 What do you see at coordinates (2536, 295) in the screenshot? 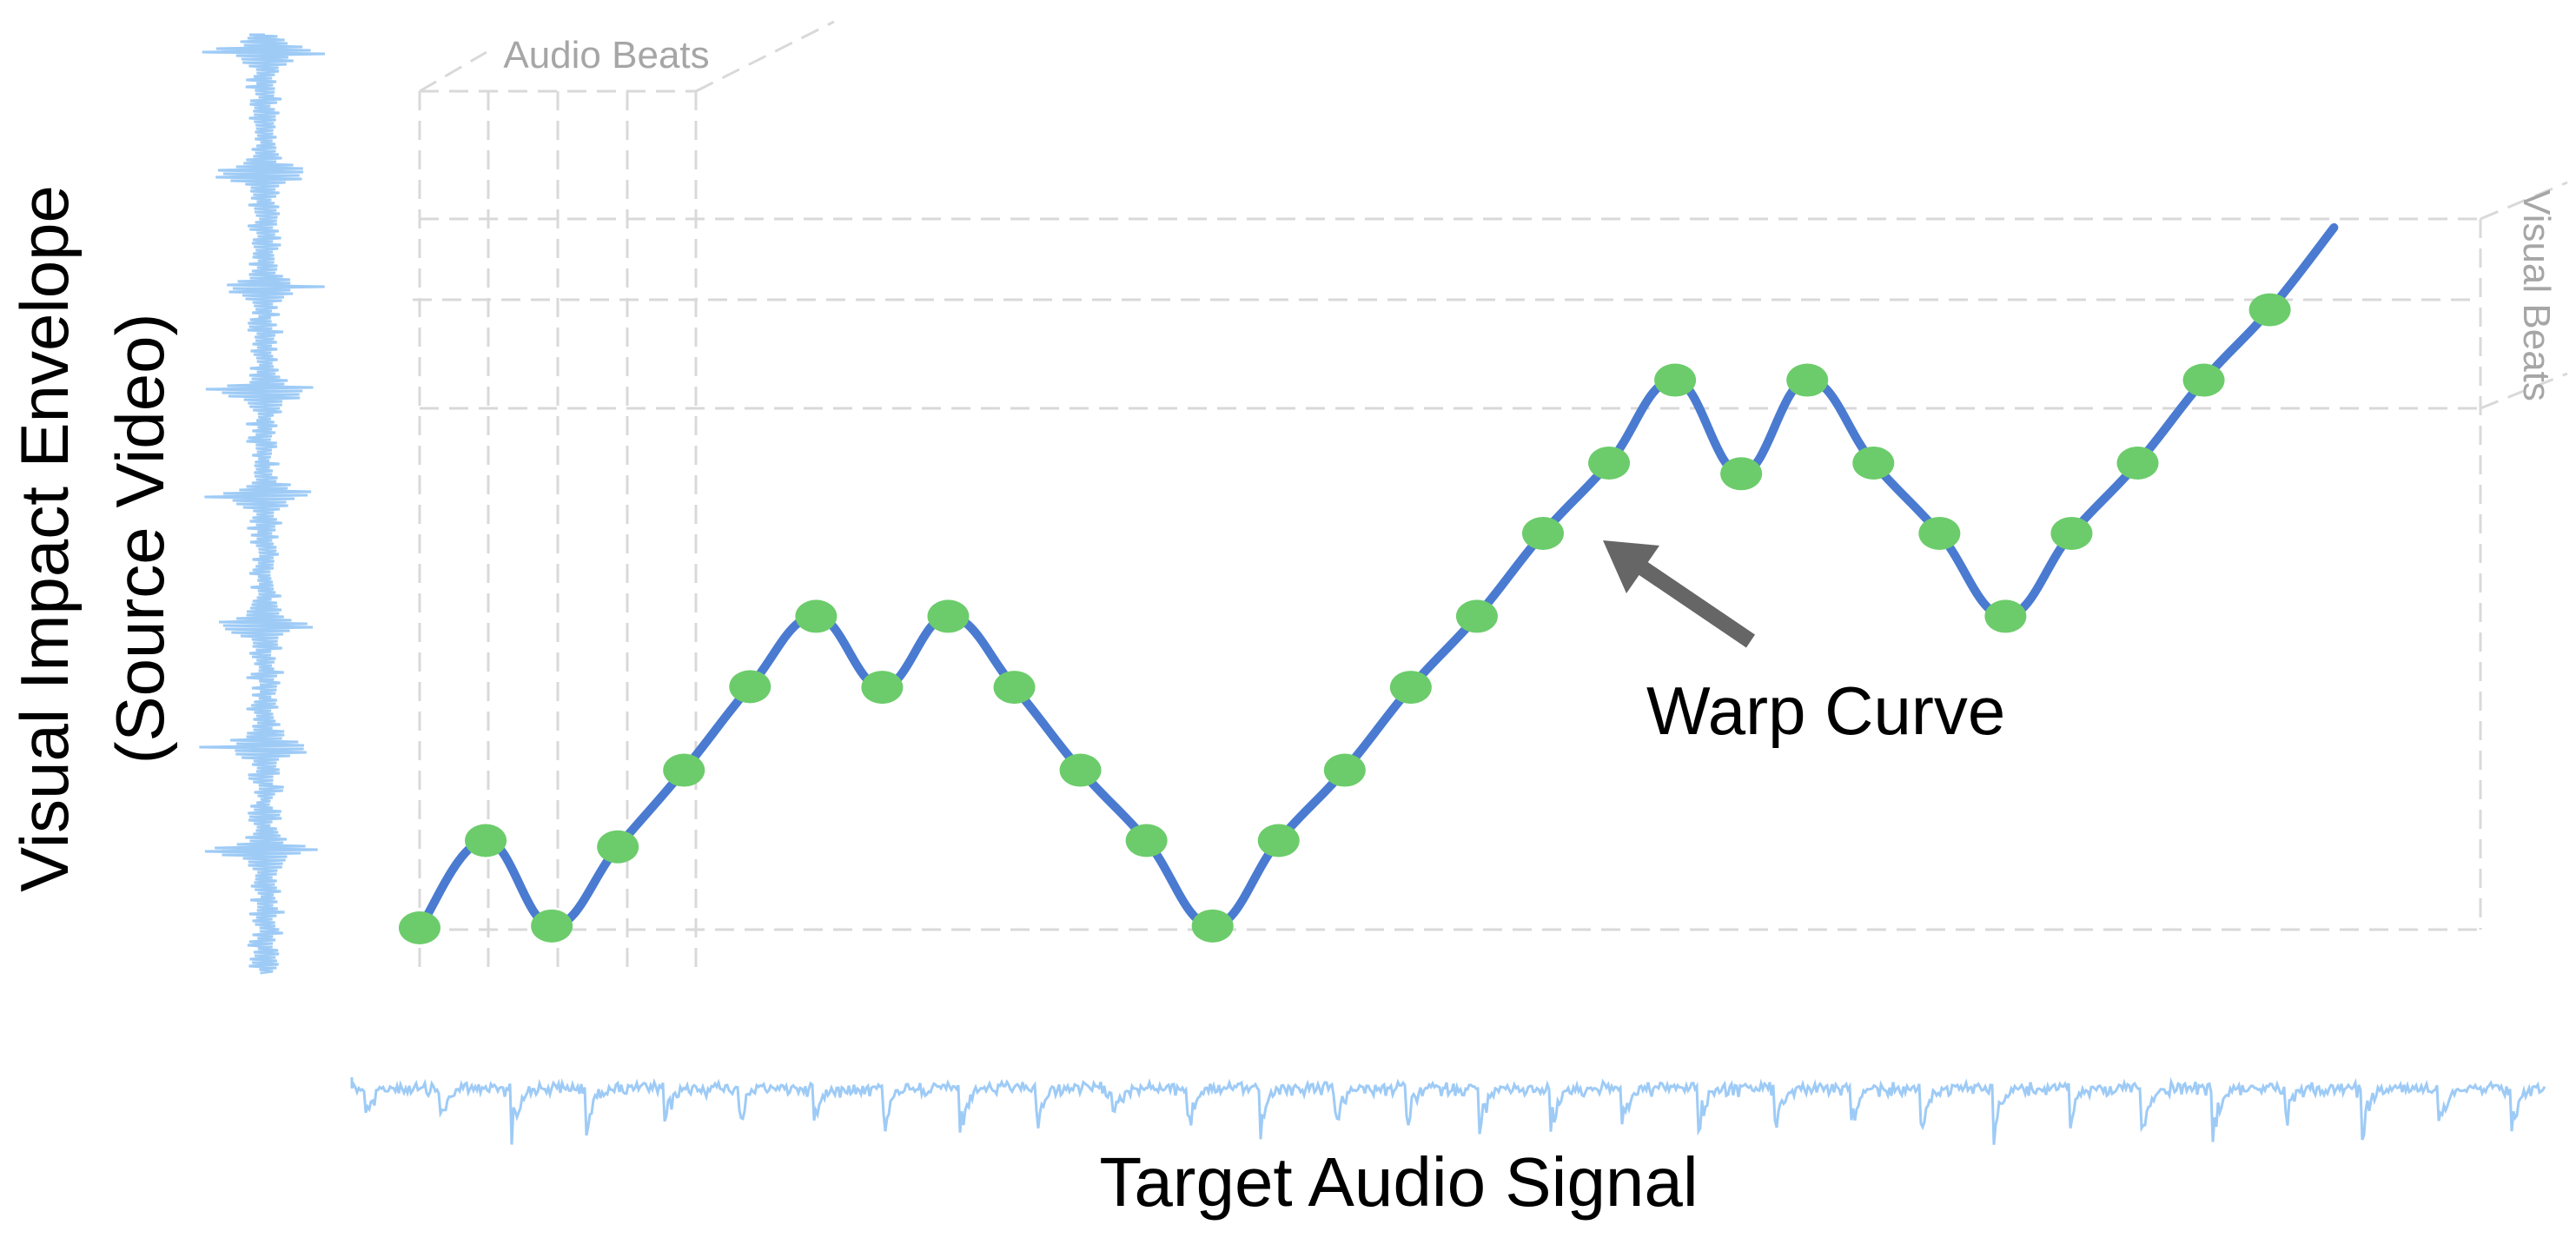
I see `visual-beats-label: Visual Beats` at bounding box center [2536, 295].